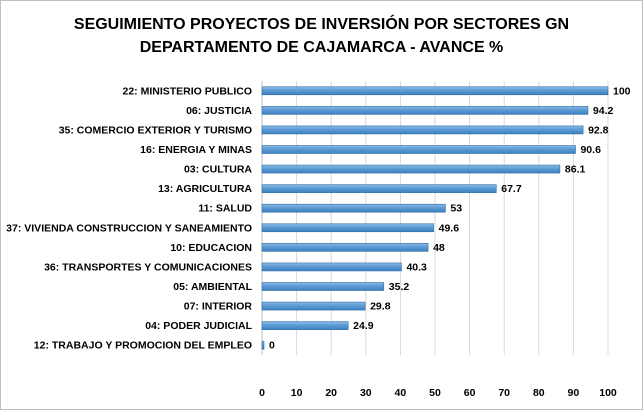 Image resolution: width=643 pixels, height=410 pixels. Describe the element at coordinates (212, 287) in the screenshot. I see `category-label: 05: AMBIENTAL` at that location.